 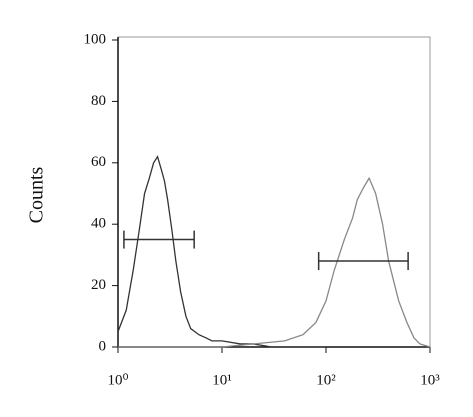 I want to click on x-tick-label: 10⁰, so click(x=117, y=380).